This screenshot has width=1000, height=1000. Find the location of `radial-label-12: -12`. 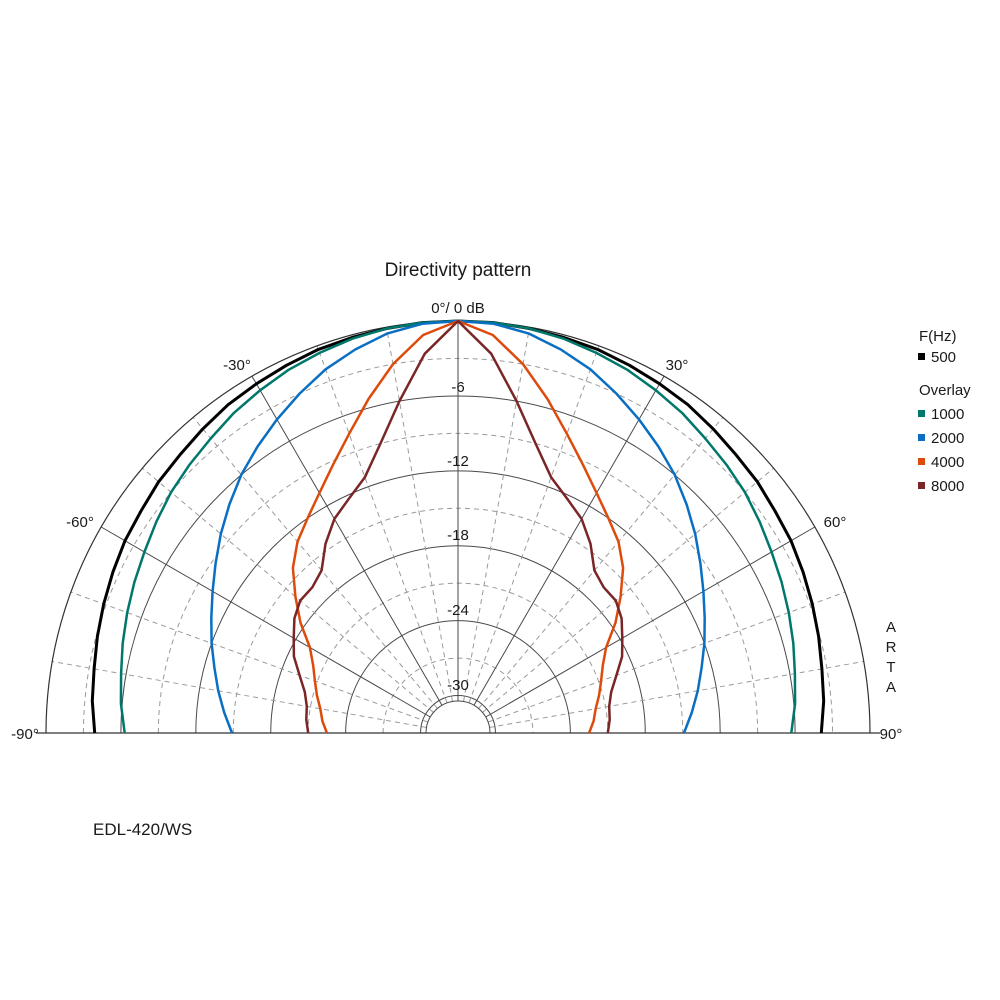

radial-label-12: -12 is located at coordinates (458, 461).